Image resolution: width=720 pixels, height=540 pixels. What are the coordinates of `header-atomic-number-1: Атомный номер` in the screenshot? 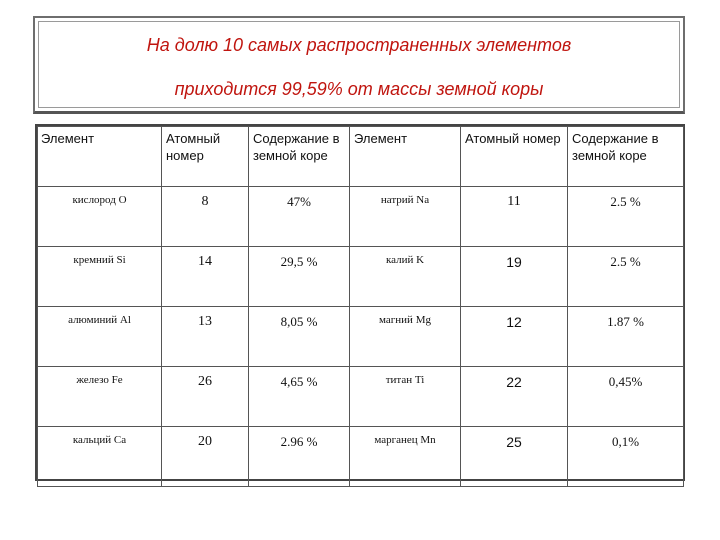 It's located at (205, 156).